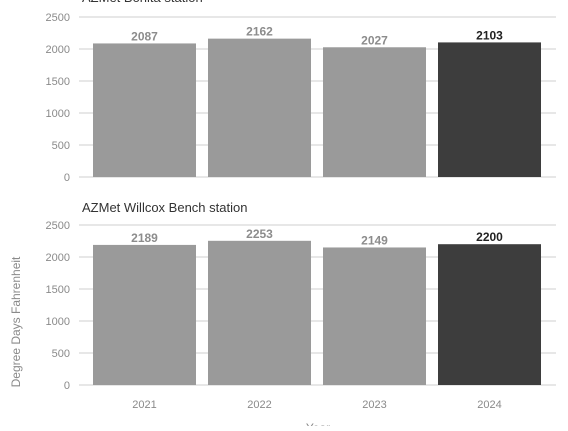  What do you see at coordinates (144, 238) in the screenshot?
I see `bar-value-label: 2189` at bounding box center [144, 238].